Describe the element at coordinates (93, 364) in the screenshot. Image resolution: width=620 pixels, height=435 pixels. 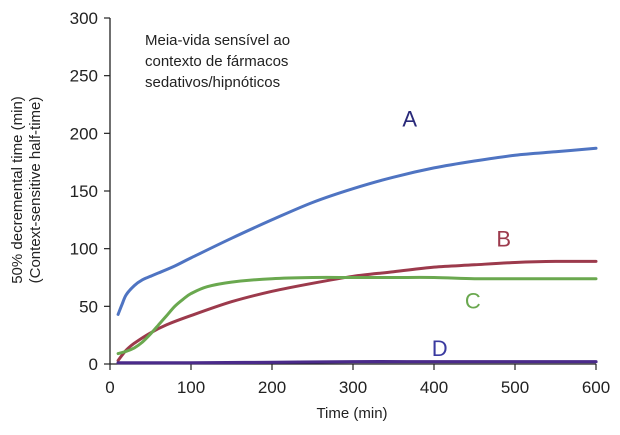
I see `y-tick-label: 0` at that location.